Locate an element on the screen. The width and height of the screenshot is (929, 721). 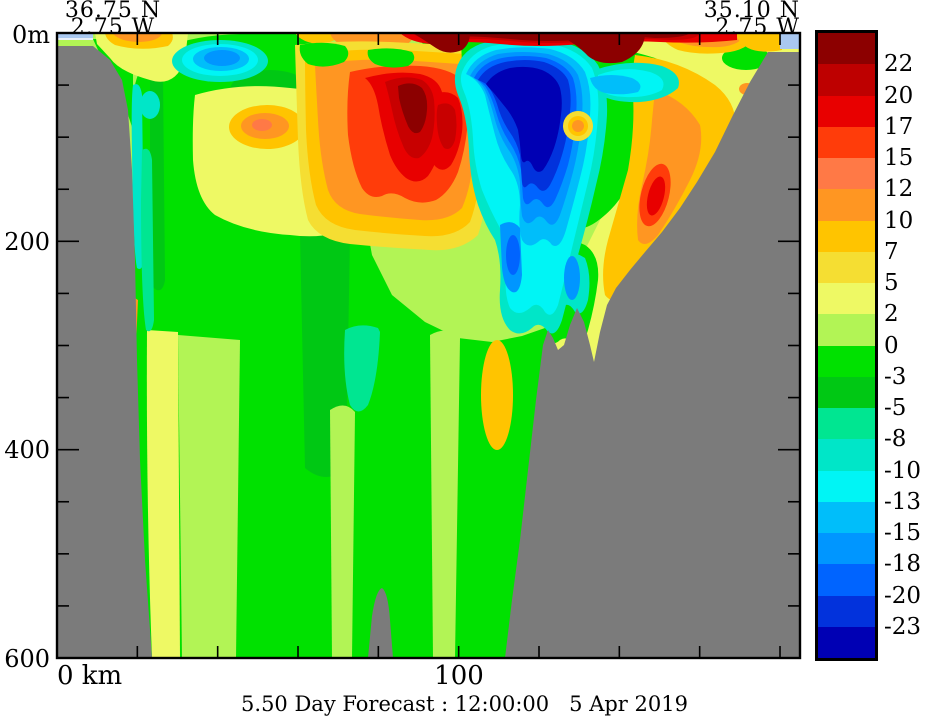
colorbar-label: -8 is located at coordinates (895, 439).